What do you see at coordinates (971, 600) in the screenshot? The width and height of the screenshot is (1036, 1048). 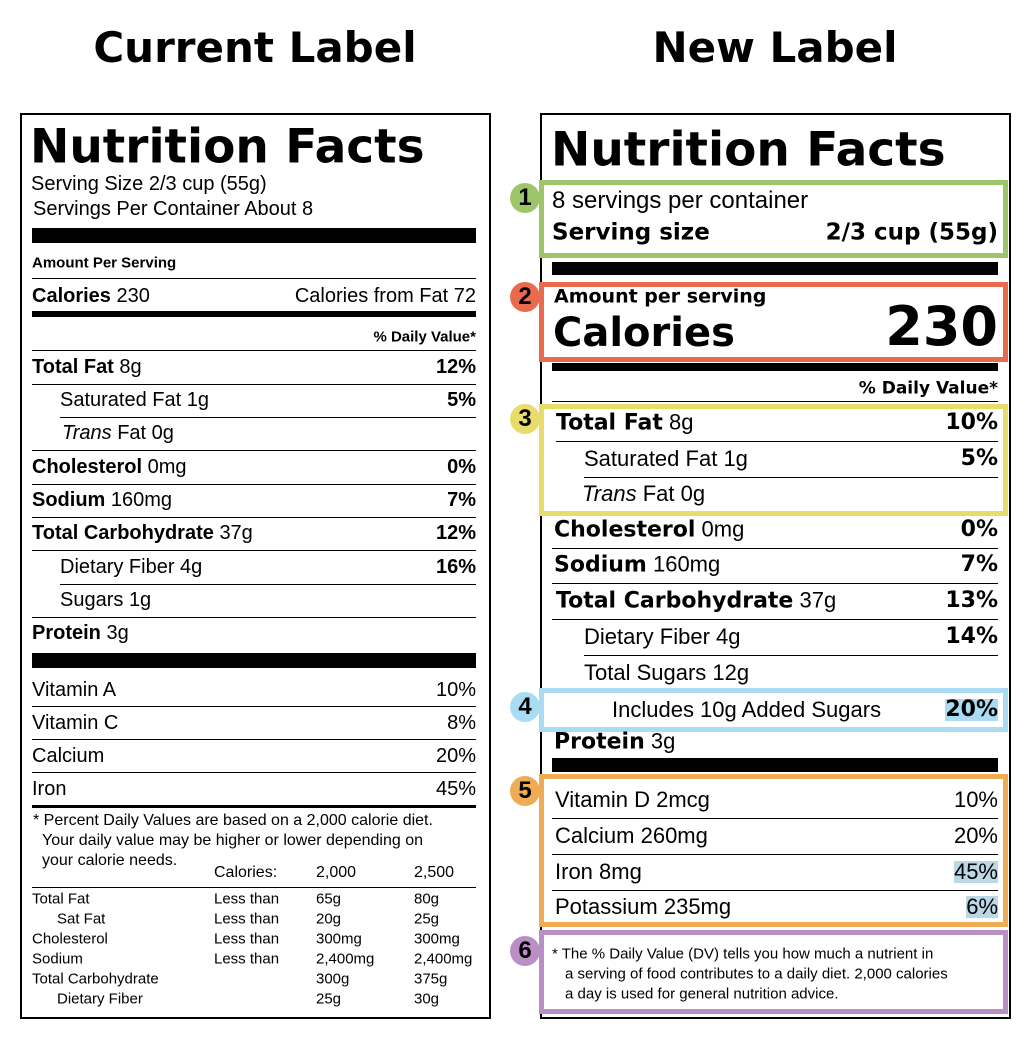 I see `nutrient-dv: 13%` at bounding box center [971, 600].